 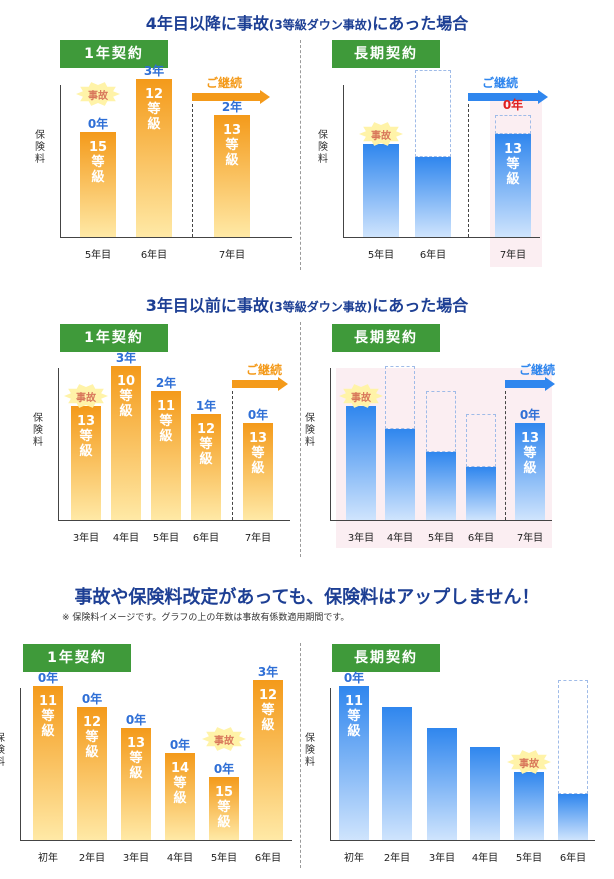 I want to click on s1-right-grade-label: 13 等級, so click(x=513, y=164).